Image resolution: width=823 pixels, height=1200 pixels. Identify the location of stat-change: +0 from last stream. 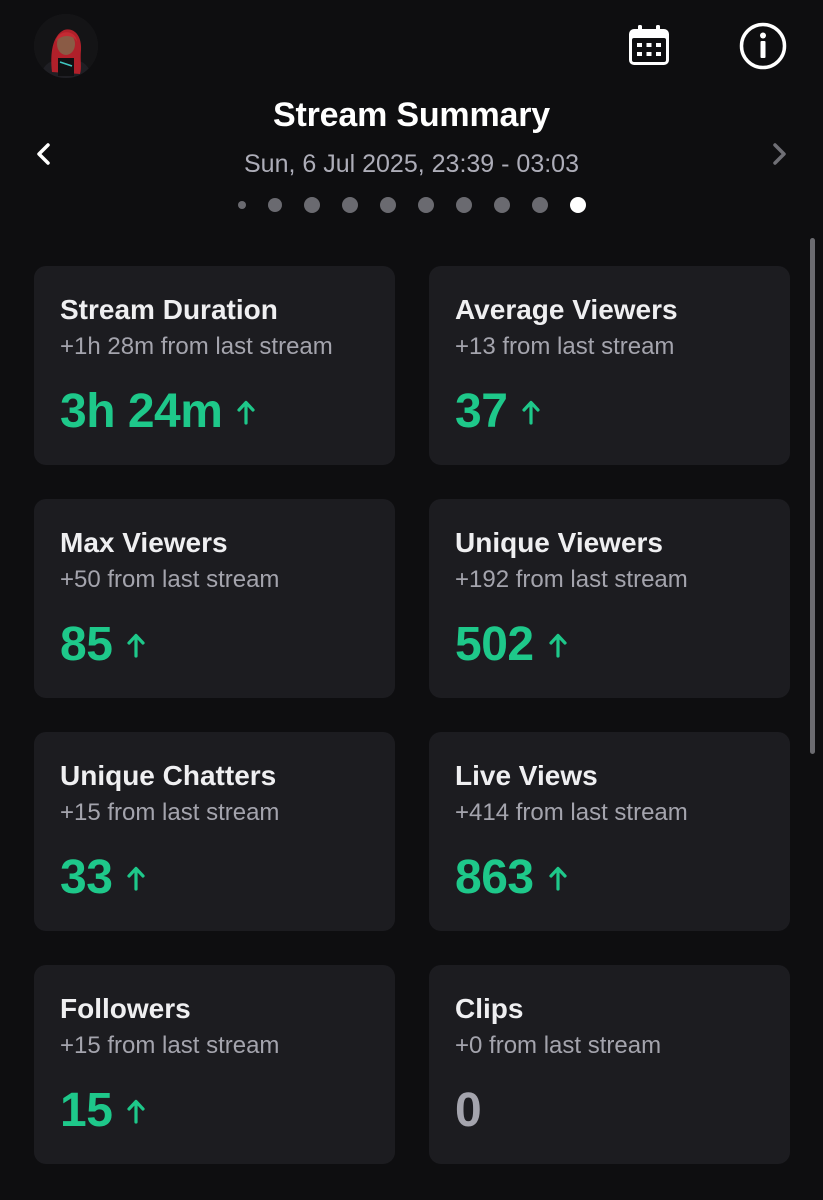
(558, 1045).